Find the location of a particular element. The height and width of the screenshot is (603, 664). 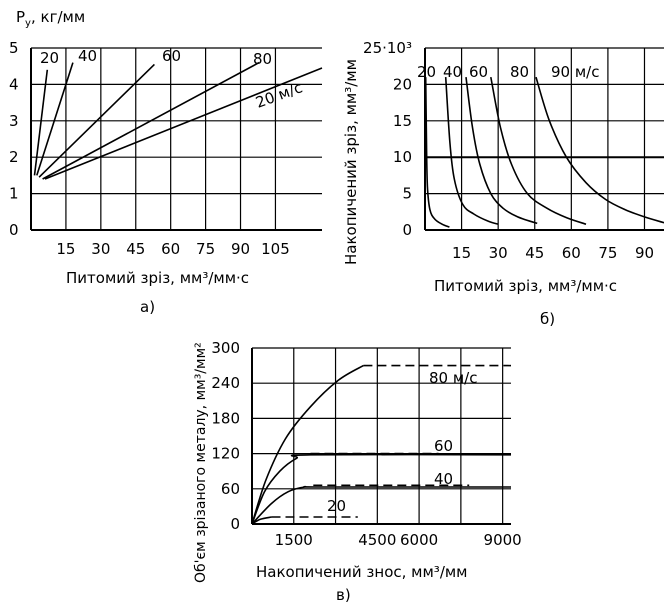

chart-a-curve-label-20: 20 is located at coordinates (49, 58).